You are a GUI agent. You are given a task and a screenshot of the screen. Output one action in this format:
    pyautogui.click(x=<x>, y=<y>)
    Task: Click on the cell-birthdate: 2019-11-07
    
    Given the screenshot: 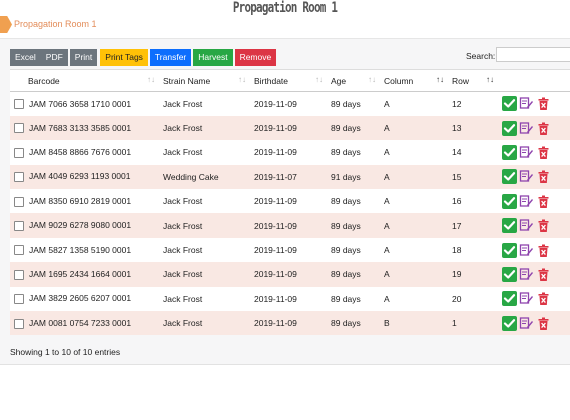 What is the action you would take?
    pyautogui.click(x=290, y=177)
    